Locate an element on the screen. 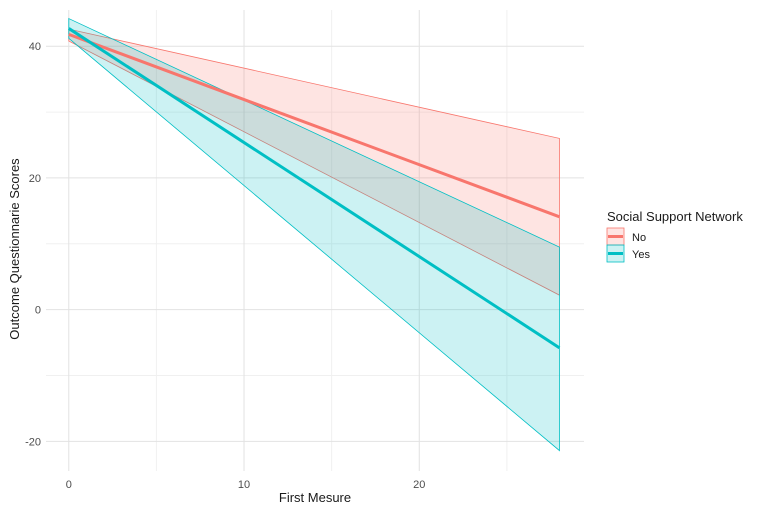  y-tick-label: 0 is located at coordinates (38, 311).